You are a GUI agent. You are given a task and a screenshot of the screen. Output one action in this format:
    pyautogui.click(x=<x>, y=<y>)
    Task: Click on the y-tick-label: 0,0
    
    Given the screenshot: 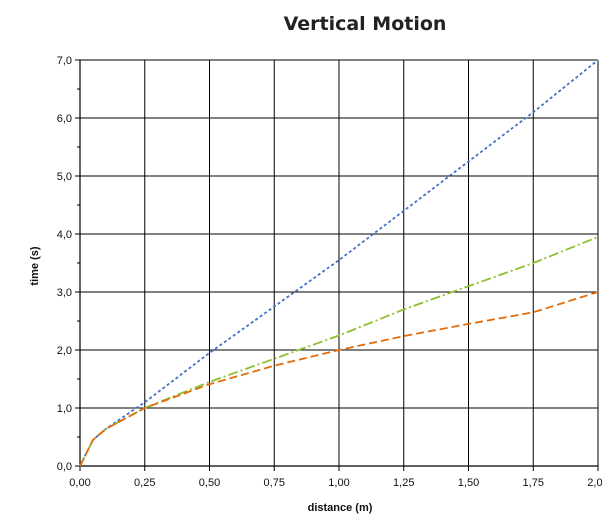 What is the action you would take?
    pyautogui.click(x=64, y=467)
    